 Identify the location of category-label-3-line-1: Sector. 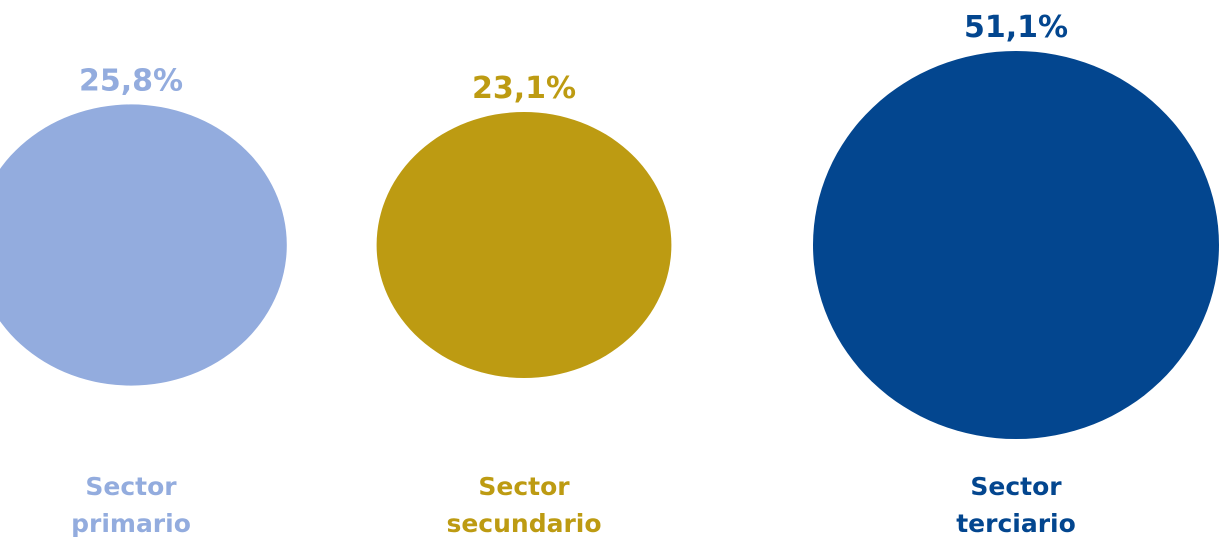
(1016, 486).